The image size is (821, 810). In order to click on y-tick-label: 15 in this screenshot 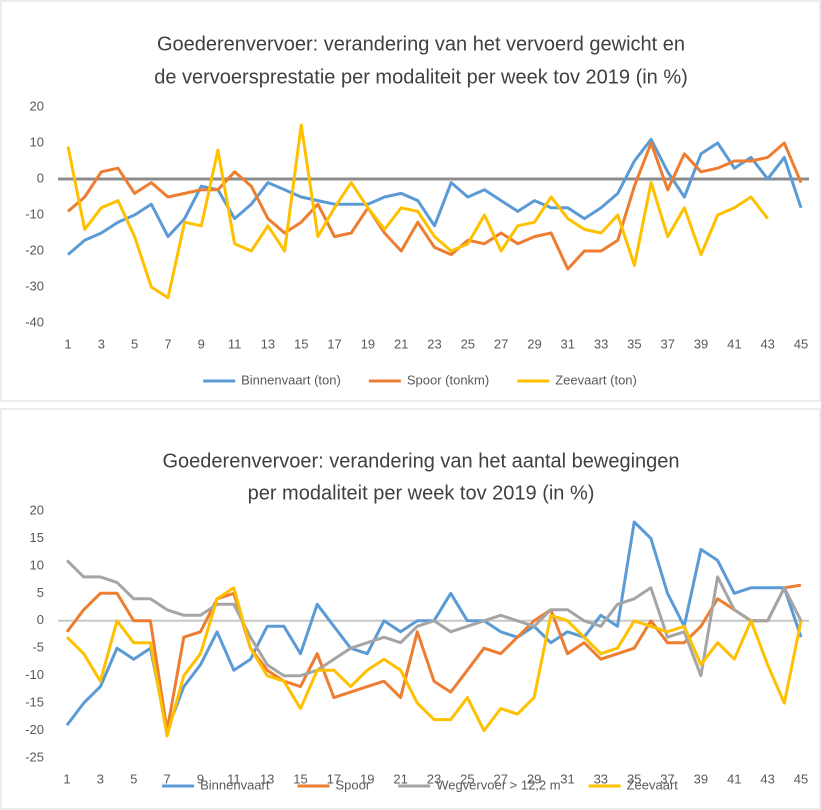, I will do `click(37, 537)`.